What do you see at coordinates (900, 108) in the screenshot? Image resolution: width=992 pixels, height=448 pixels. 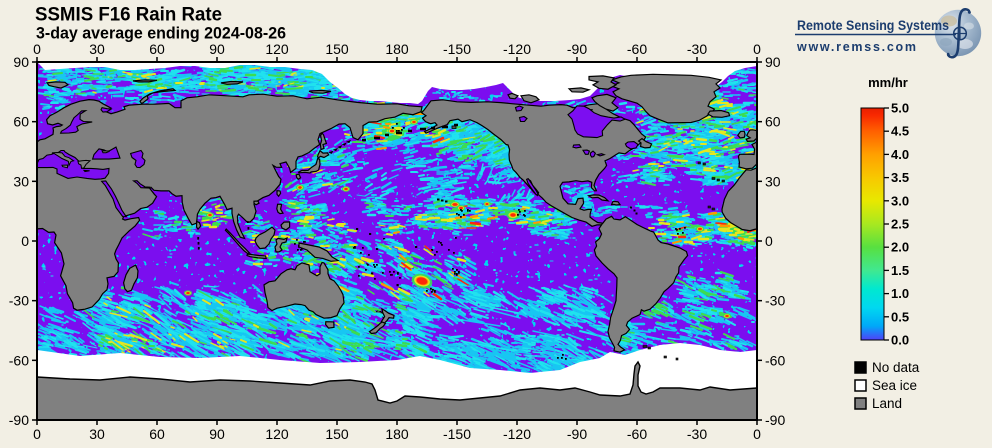 I see `svg-text: 5.0` at bounding box center [900, 108].